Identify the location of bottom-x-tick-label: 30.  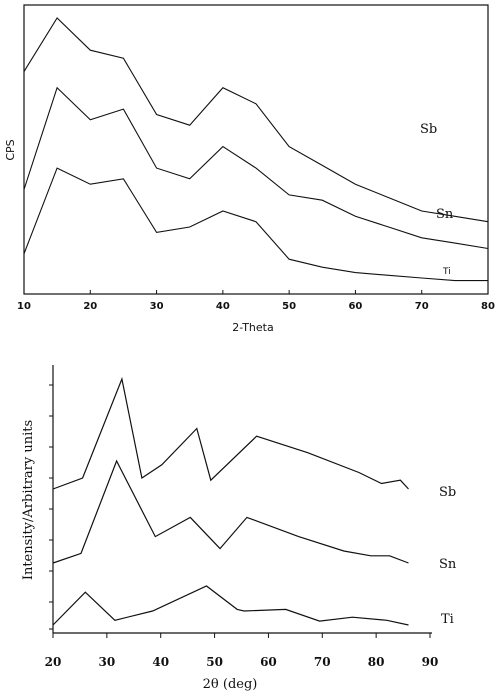
(107, 662).